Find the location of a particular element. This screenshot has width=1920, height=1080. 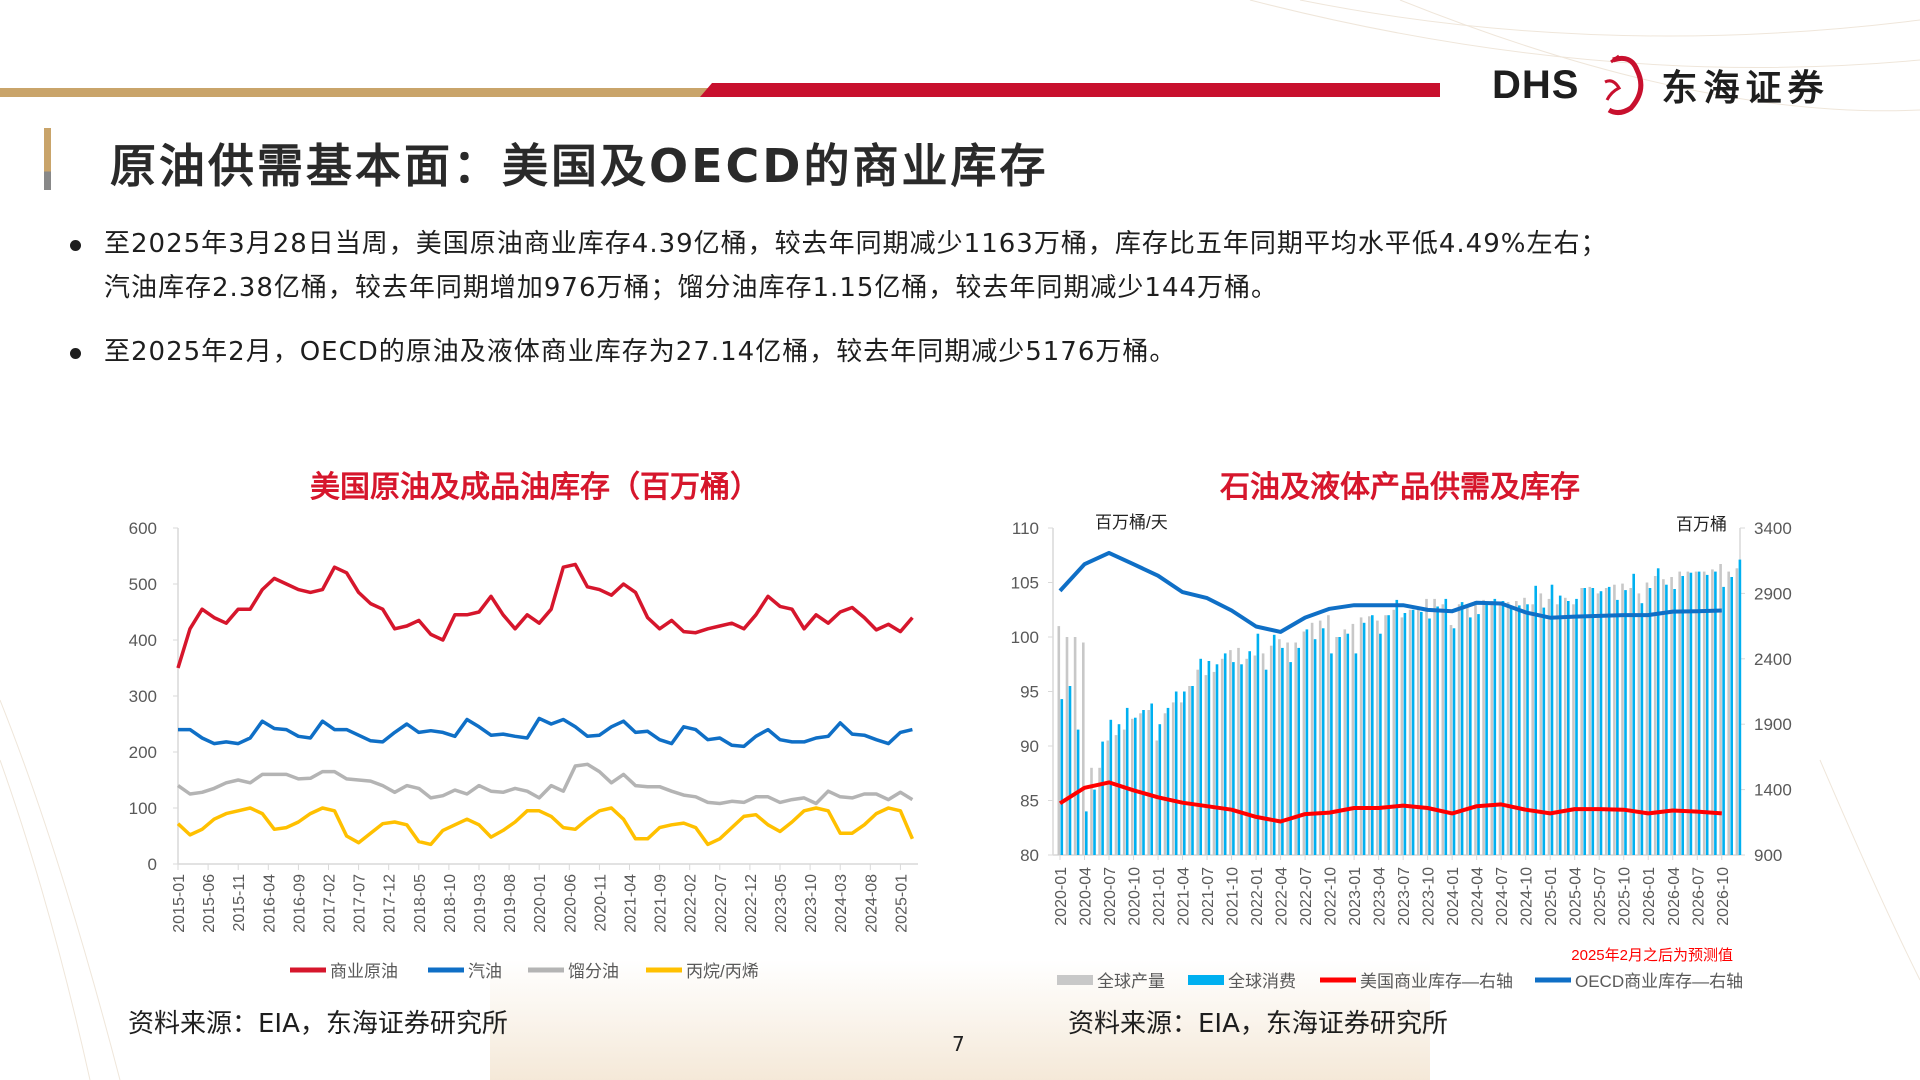

x-tick-label: 2020-06 is located at coordinates (570, 903).